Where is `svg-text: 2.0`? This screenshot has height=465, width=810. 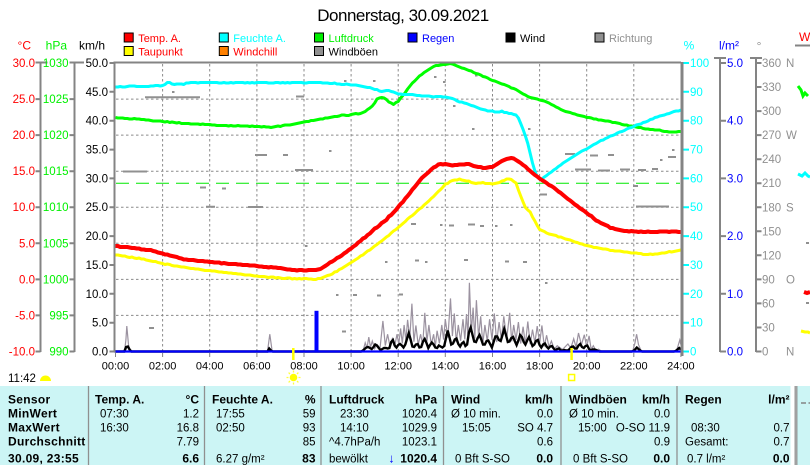
svg-text: 2.0 is located at coordinates (735, 237).